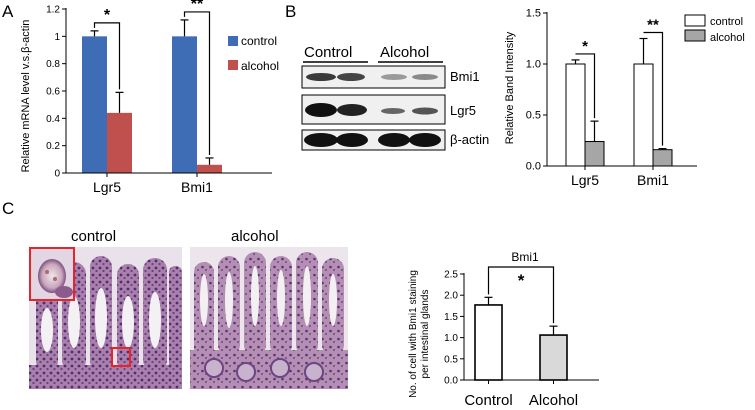  Describe the element at coordinates (695, 20) in the screenshot. I see `chart-b-legend-swatch-control` at that location.